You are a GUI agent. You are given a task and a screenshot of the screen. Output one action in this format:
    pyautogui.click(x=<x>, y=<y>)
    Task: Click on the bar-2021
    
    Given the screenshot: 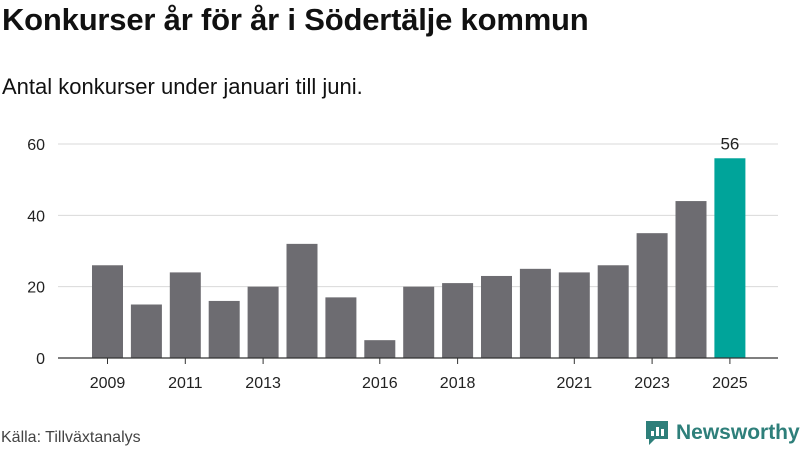 What is the action you would take?
    pyautogui.click(x=574, y=315)
    